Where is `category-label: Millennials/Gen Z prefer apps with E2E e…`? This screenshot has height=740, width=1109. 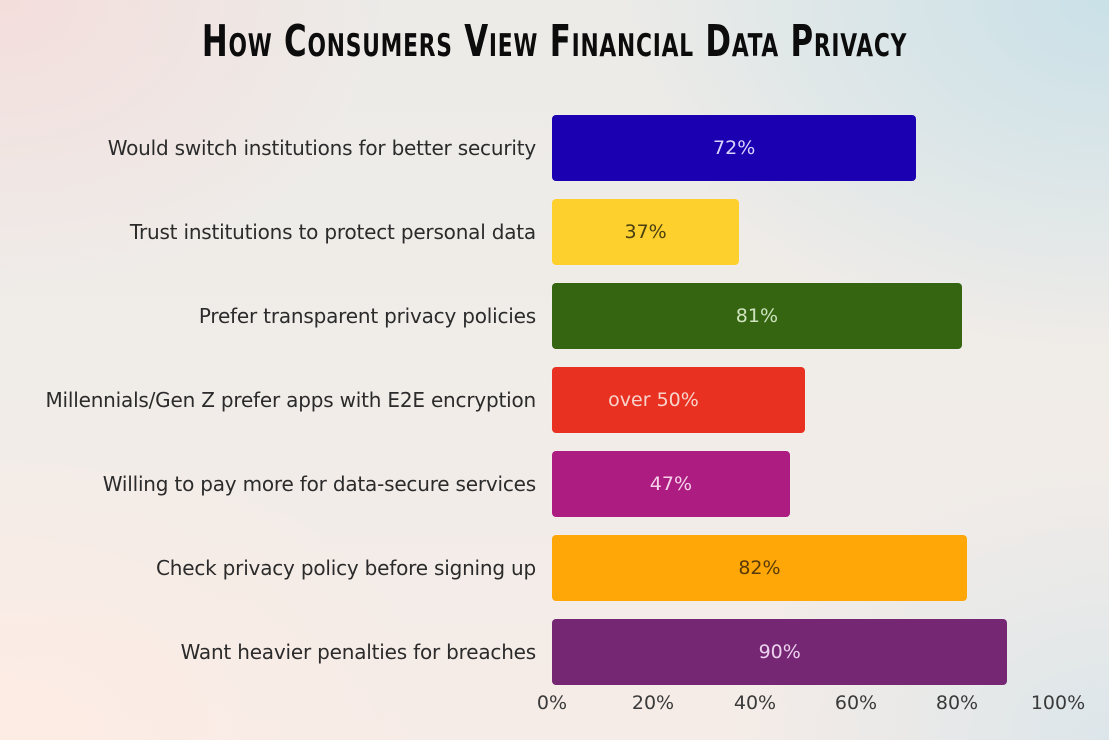
category-label: Millennials/Gen Z prefer apps with E2E e… is located at coordinates (290, 400).